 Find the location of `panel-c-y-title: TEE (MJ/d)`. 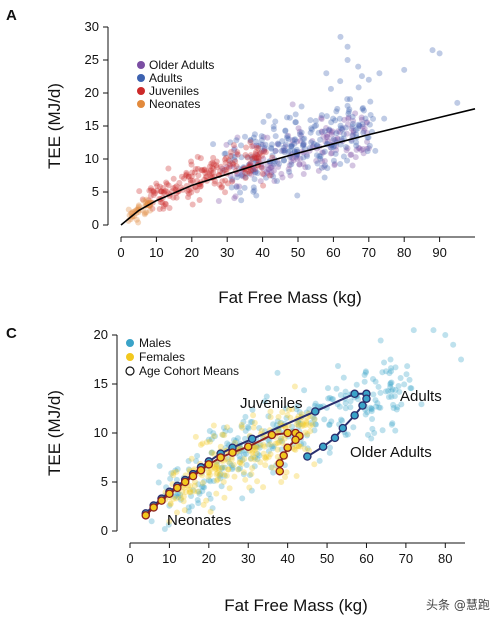

panel-c-y-title: TEE (MJ/d) is located at coordinates (54, 433).